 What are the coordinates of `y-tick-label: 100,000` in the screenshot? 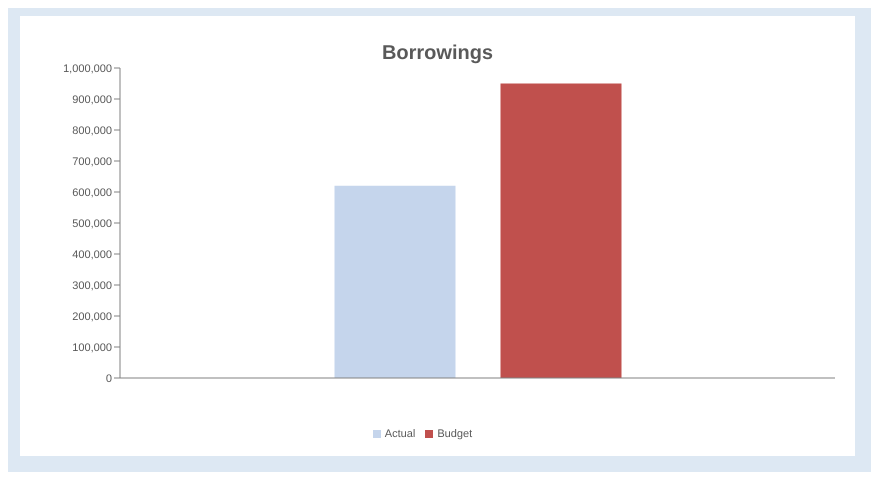 It's located at (92, 348).